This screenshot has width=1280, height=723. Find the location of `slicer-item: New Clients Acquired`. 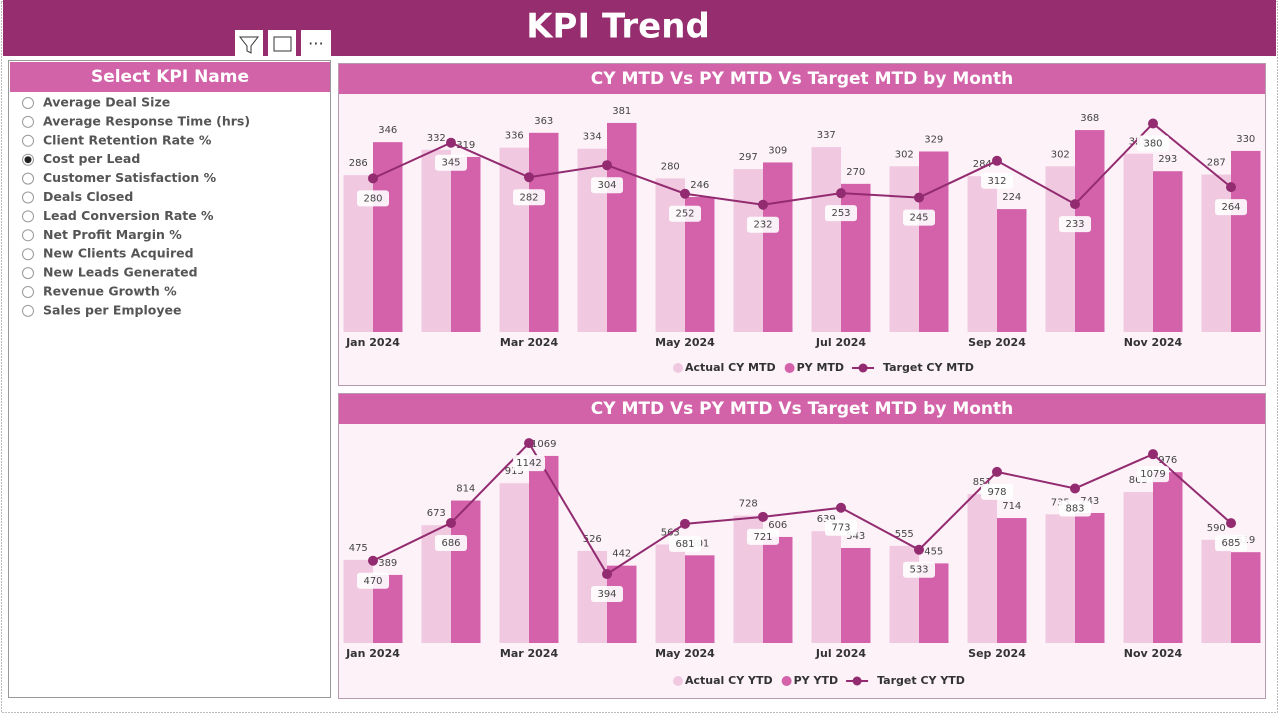

slicer-item: New Clients Acquired is located at coordinates (108, 253).